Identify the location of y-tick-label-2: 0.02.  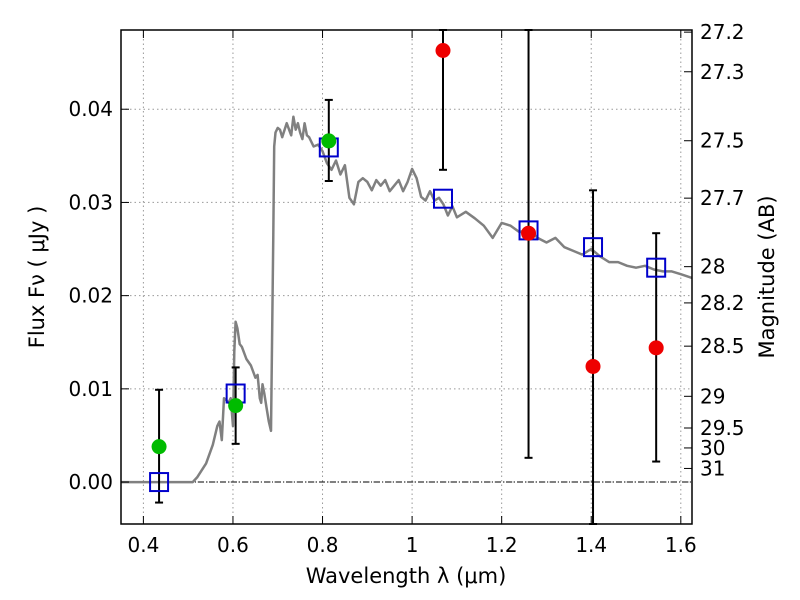
(90, 296).